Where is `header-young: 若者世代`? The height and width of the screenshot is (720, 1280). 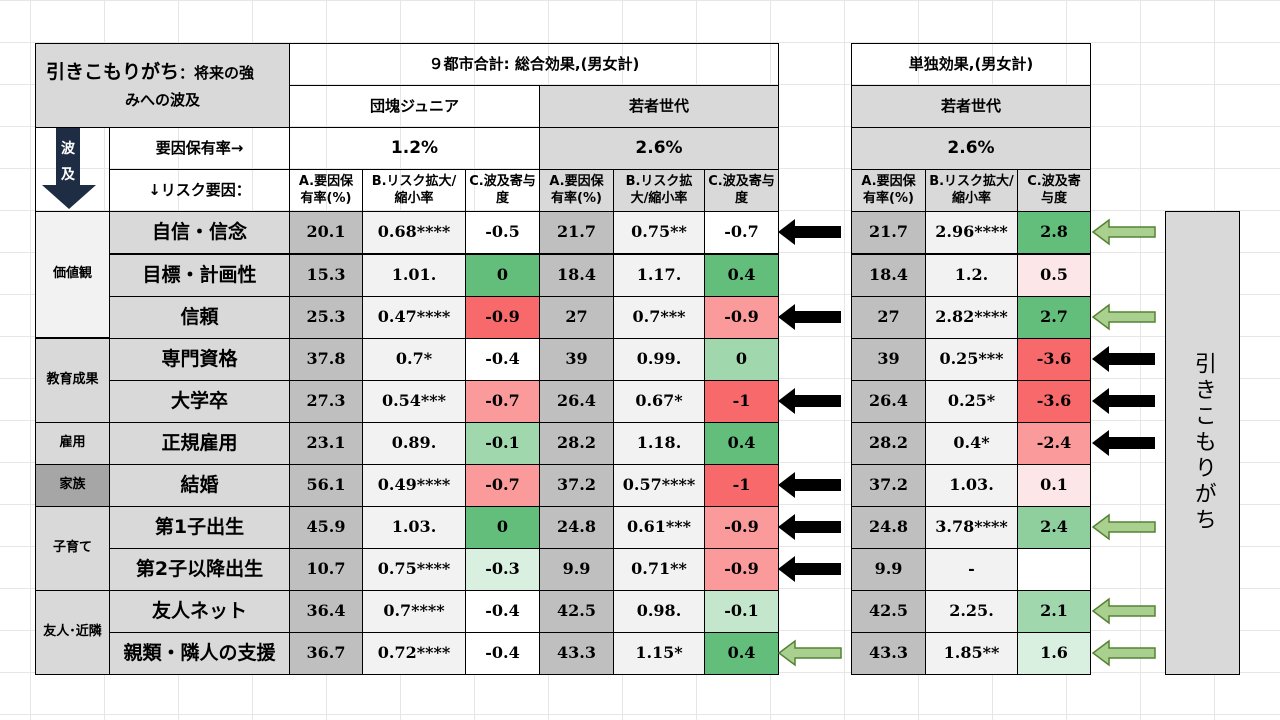
header-young: 若者世代 is located at coordinates (659, 106).